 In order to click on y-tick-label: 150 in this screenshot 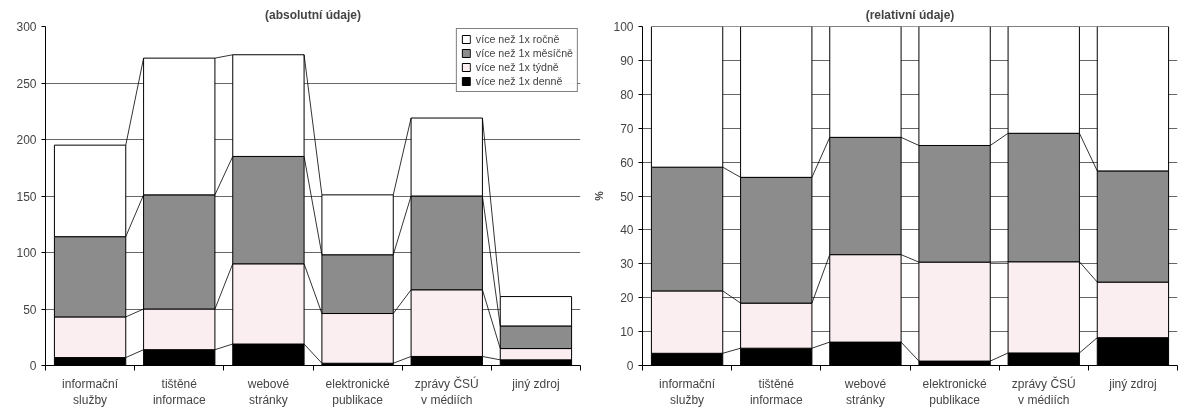, I will do `click(26, 196)`.